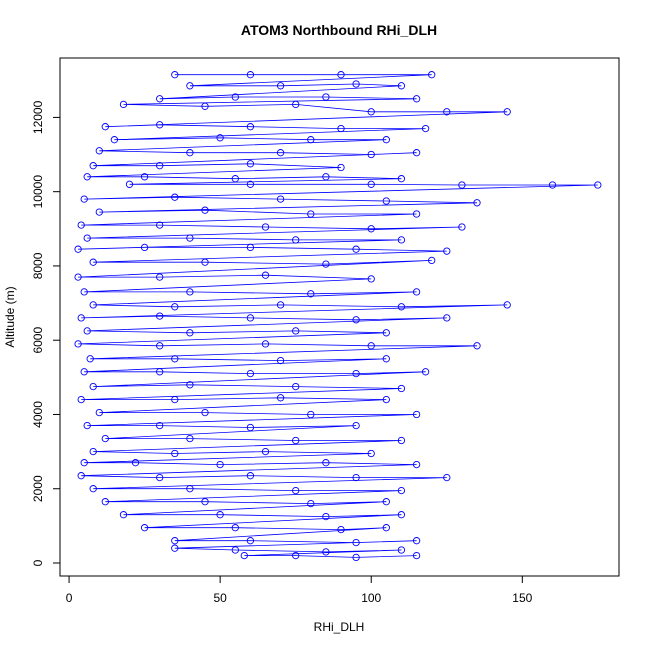 Image resolution: width=650 pixels, height=650 pixels. Describe the element at coordinates (339, 30) in the screenshot. I see `chart-title: ATOM3 Northbound RHi_DLH` at that location.